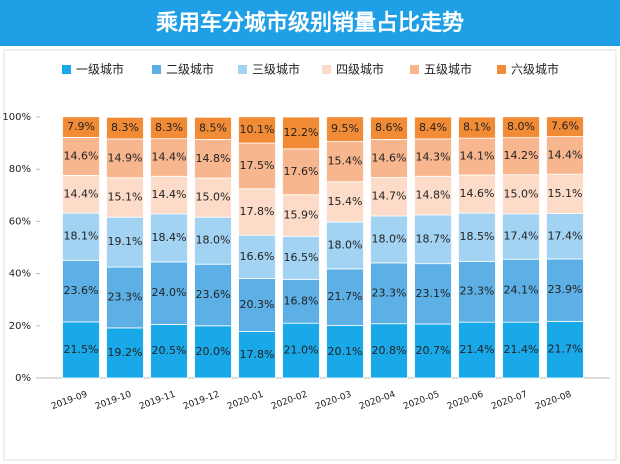 This screenshot has width=620, height=464. Describe the element at coordinates (553, 401) in the screenshot. I see `x-tick-label: 2020-08` at that location.